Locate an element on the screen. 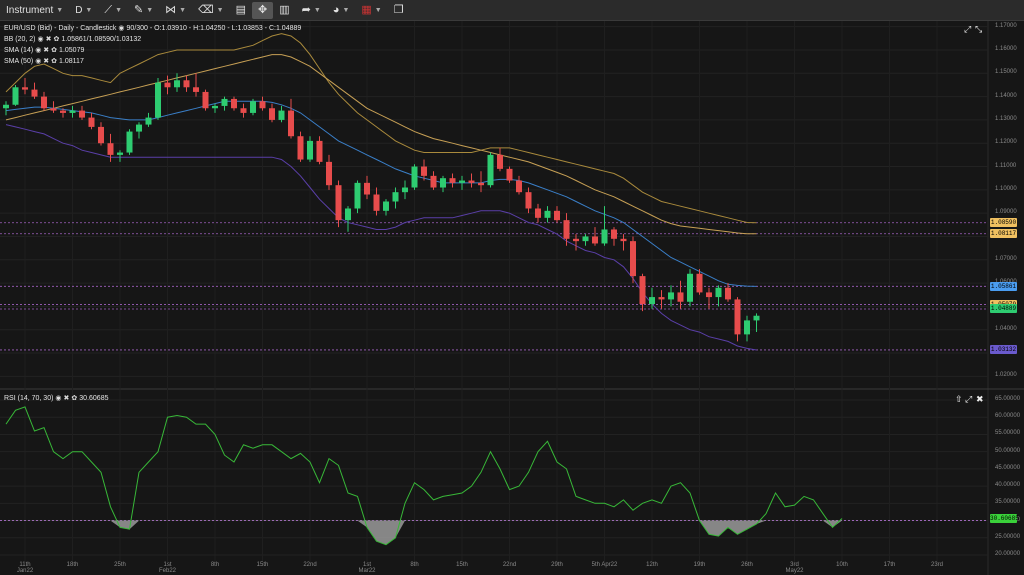 This screenshot has width=1024, height=575. legend-rsi-value: 30.60685 is located at coordinates (94, 398).